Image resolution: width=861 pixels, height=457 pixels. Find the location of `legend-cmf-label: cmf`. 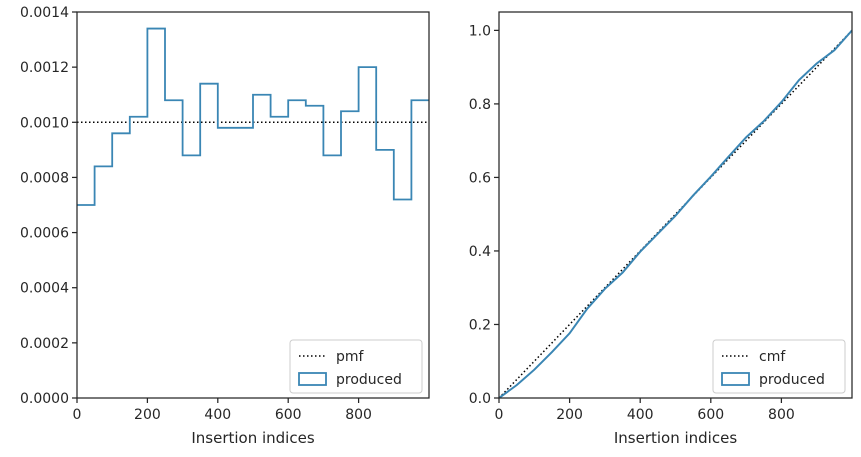

legend-cmf-label: cmf is located at coordinates (772, 357).